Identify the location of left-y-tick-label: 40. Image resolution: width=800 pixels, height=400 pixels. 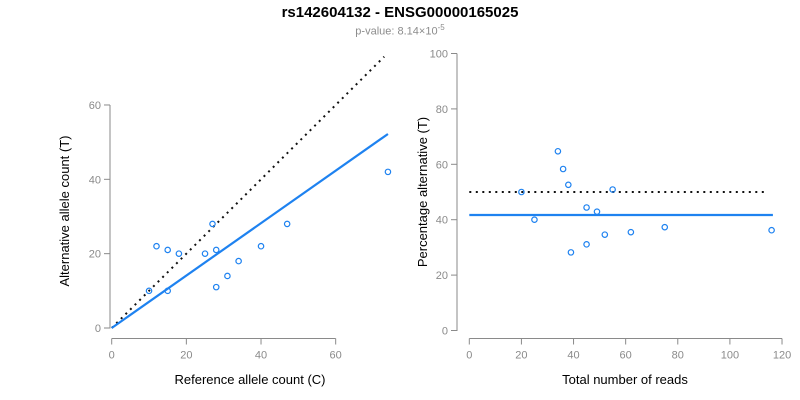
(95, 180).